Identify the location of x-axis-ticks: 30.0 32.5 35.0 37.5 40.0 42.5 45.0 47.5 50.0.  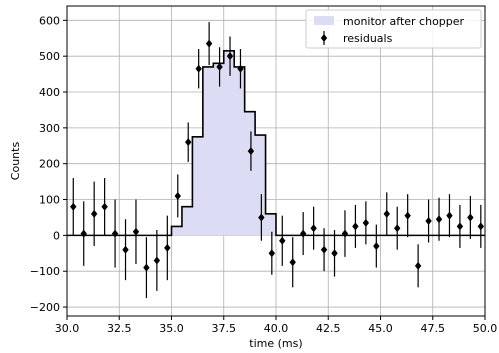
(276, 325).